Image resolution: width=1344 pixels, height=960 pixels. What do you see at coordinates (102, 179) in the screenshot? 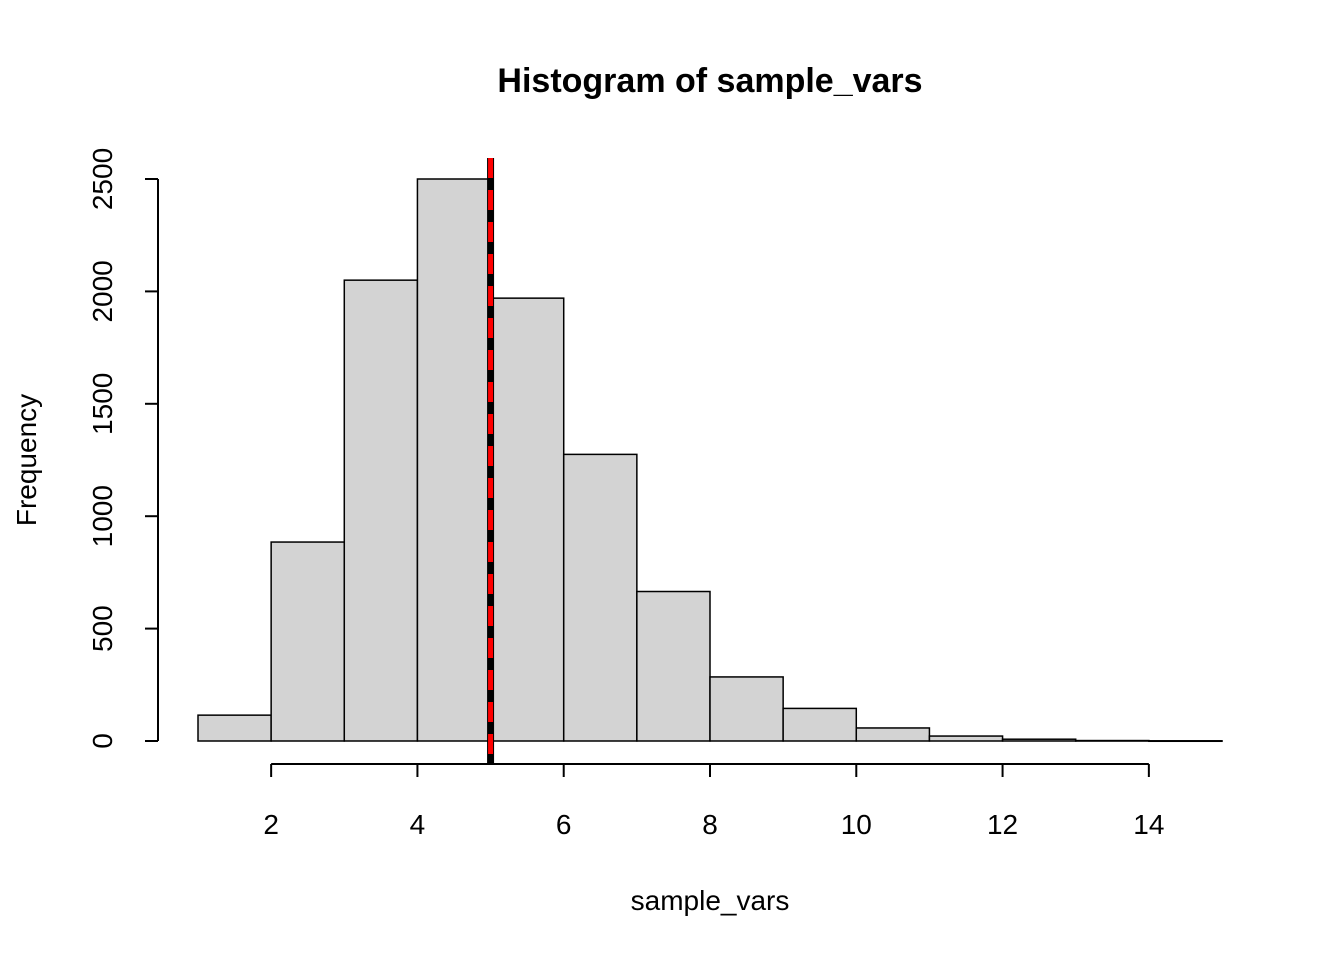
I see `y-tick-label: 2500` at bounding box center [102, 179].